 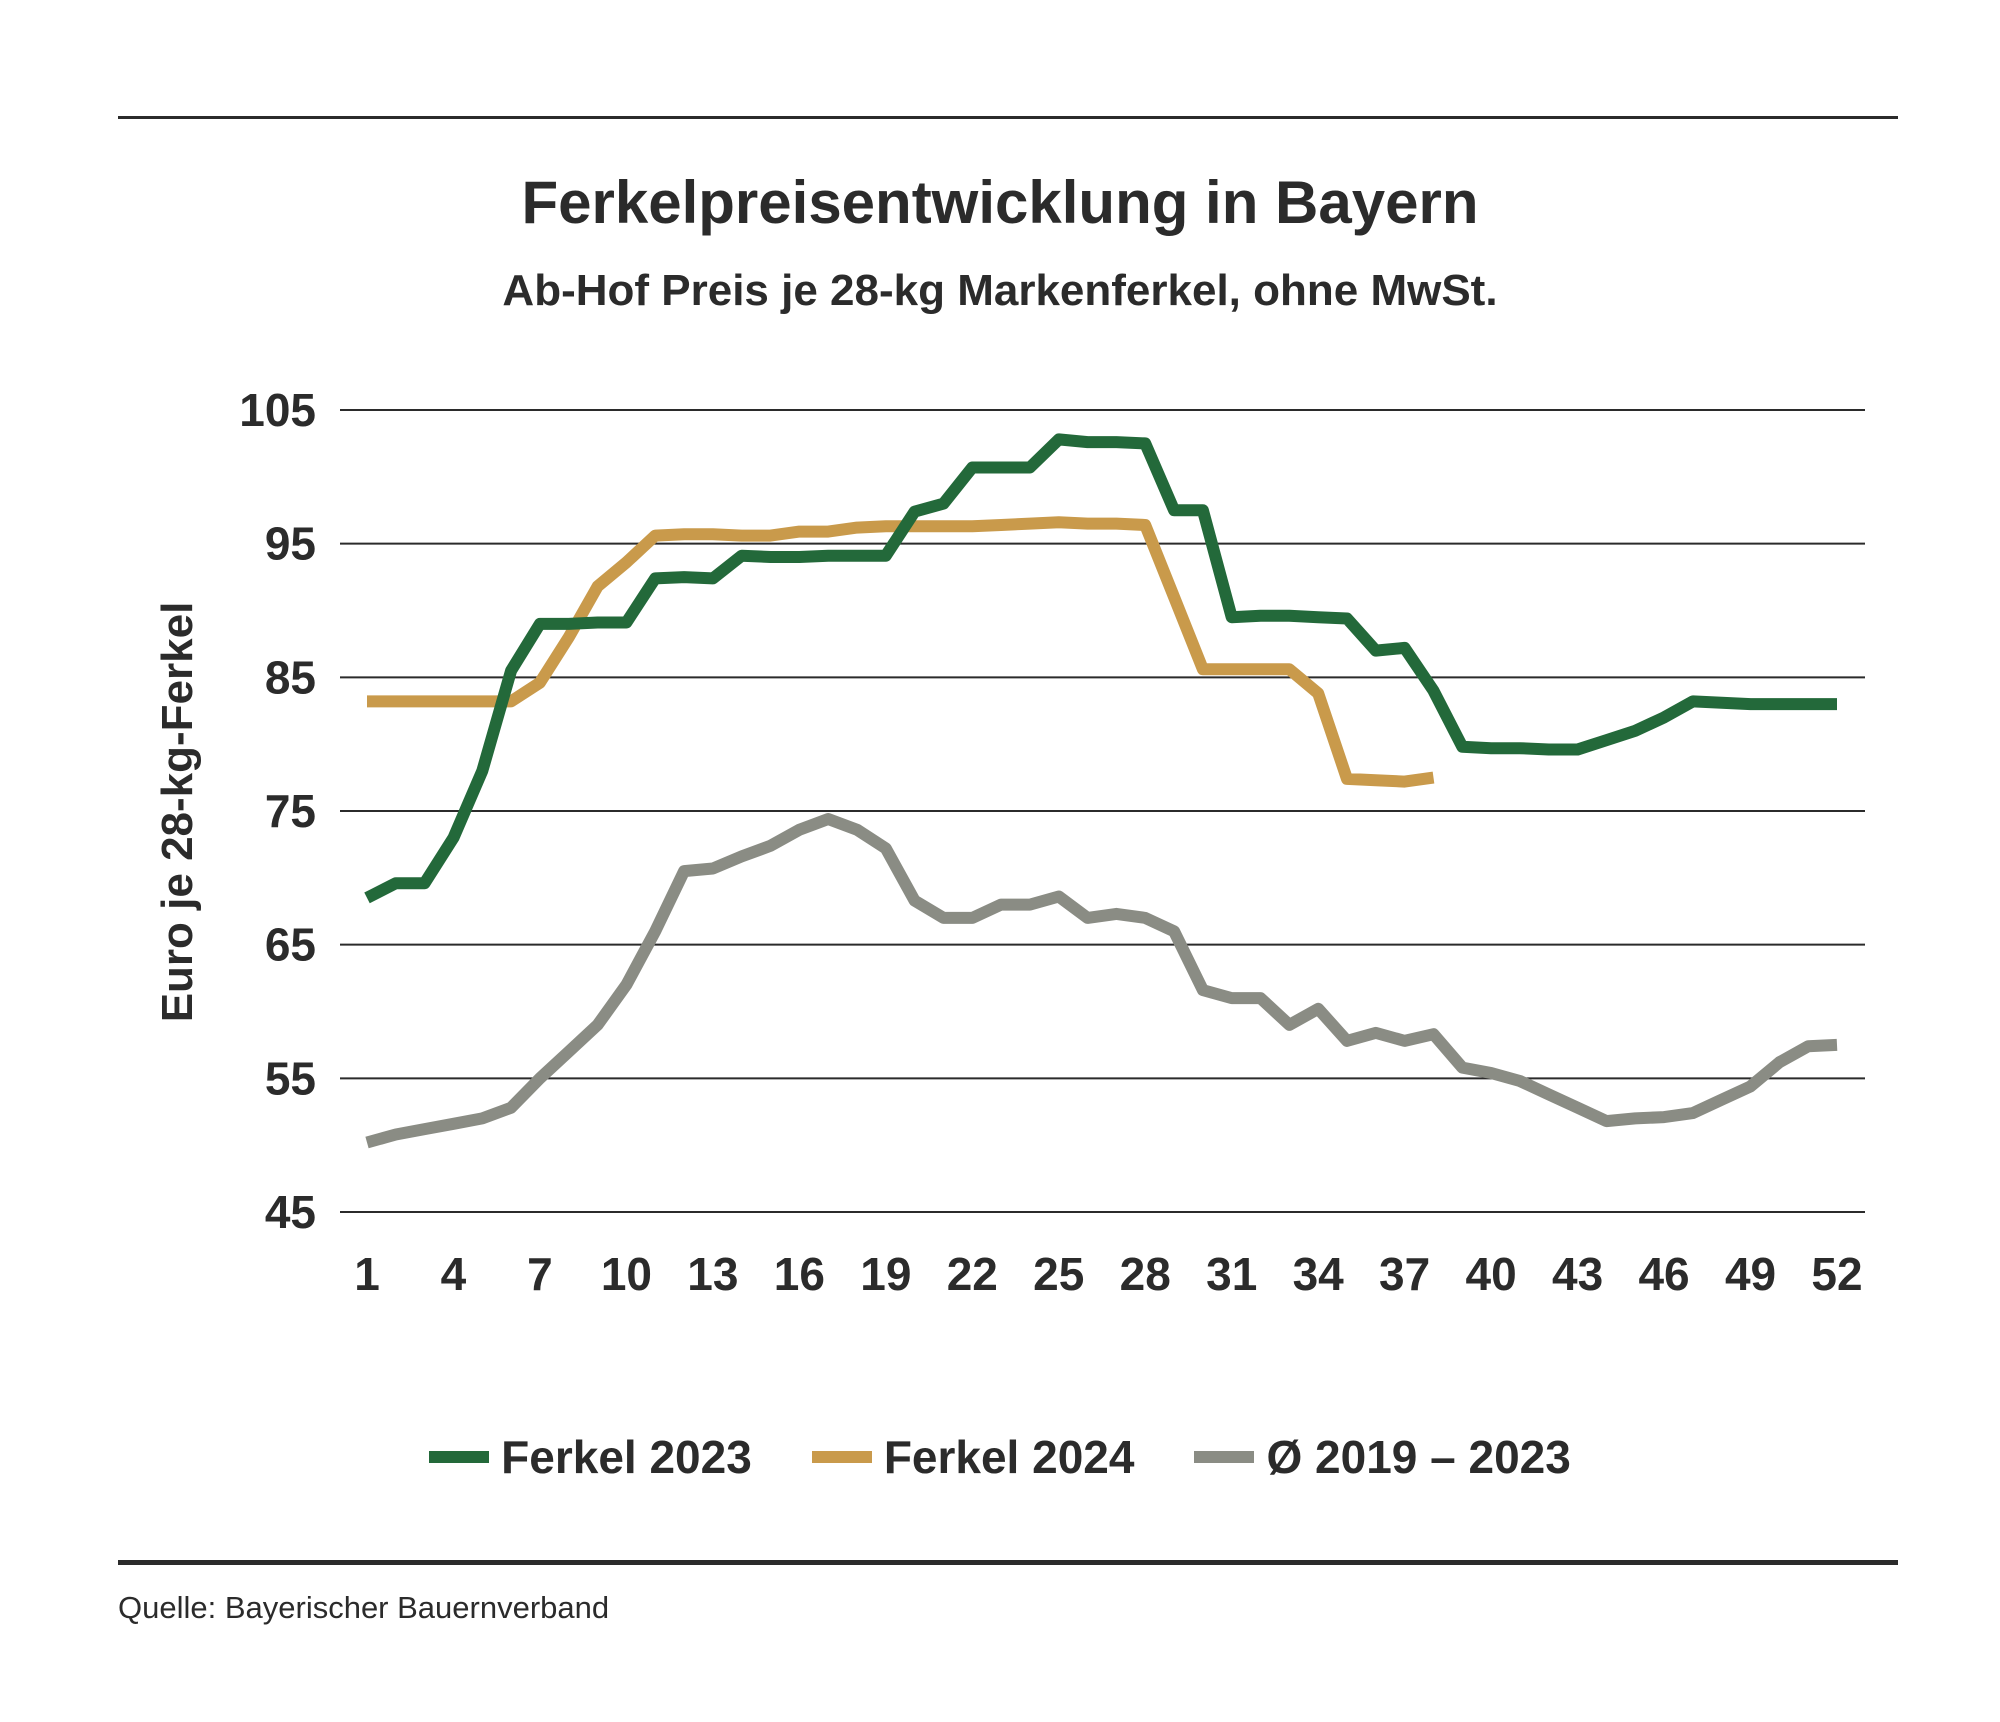 I want to click on x-tick-label: 40, so click(x=1491, y=1274).